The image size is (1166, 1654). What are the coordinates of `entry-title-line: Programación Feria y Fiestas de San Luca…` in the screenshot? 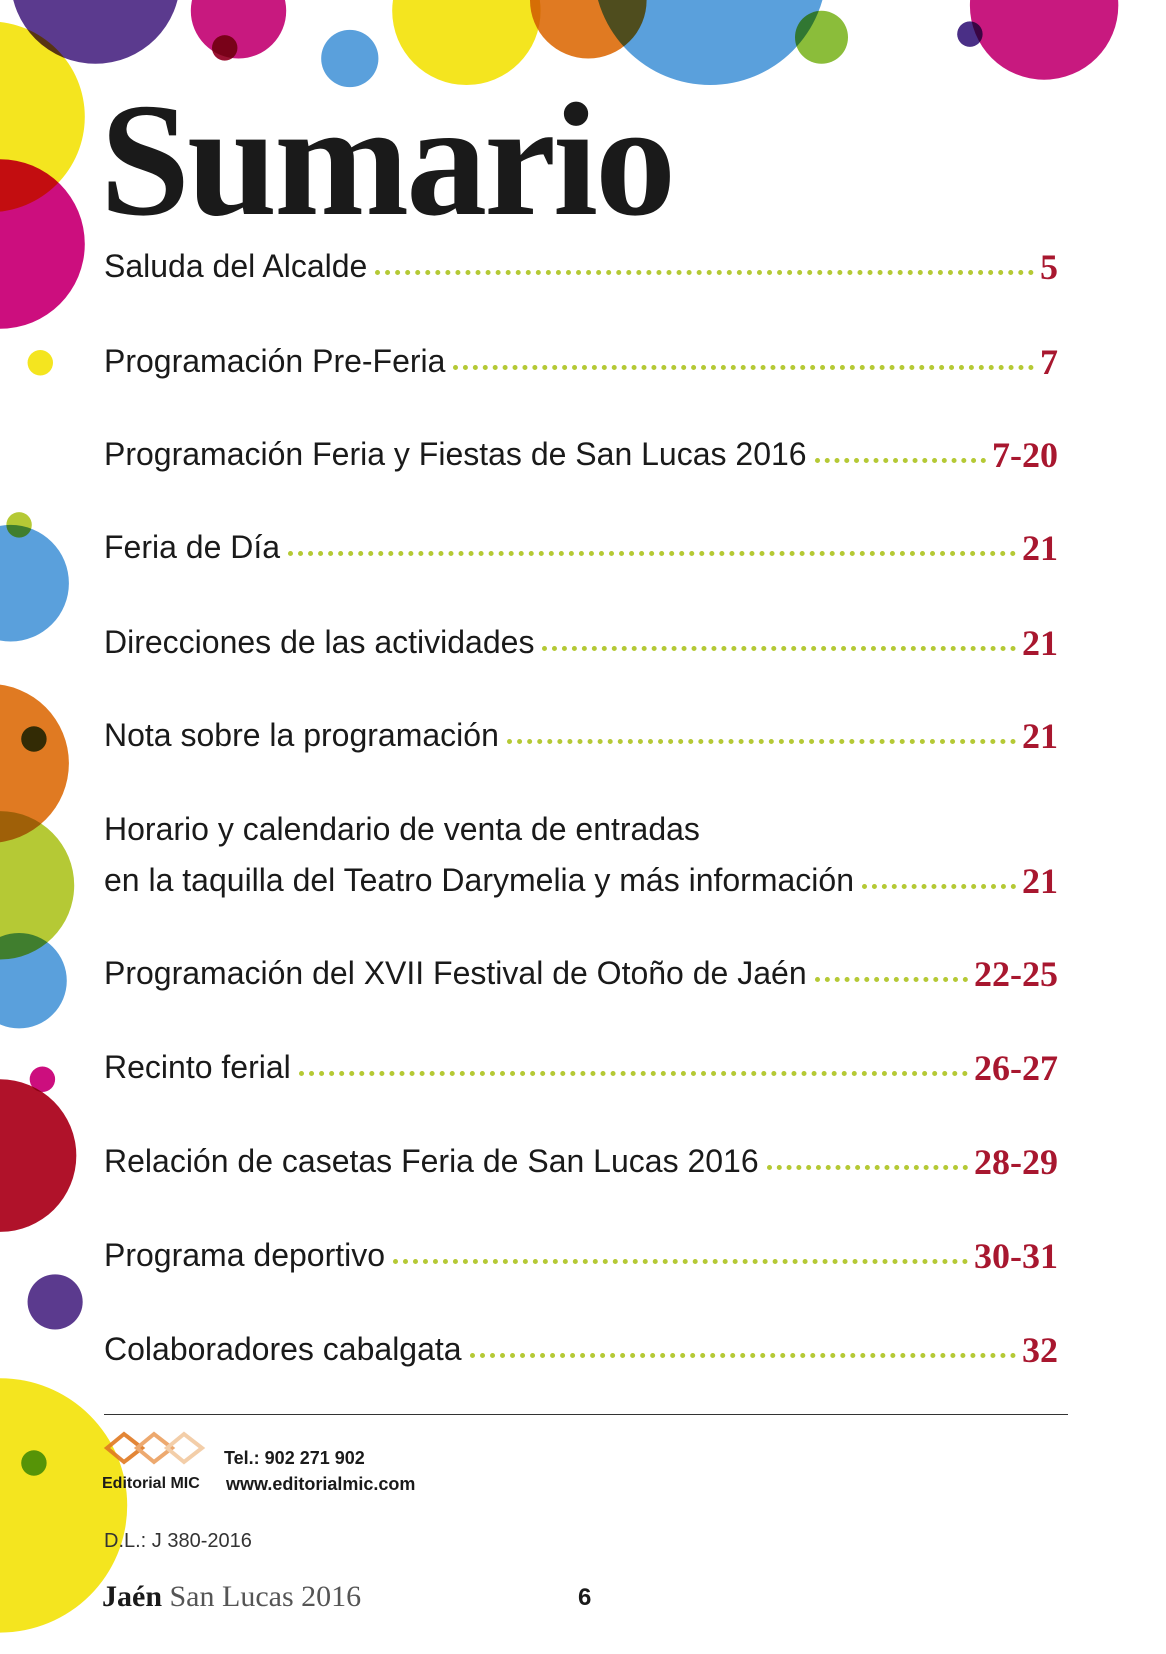 It's located at (455, 454).